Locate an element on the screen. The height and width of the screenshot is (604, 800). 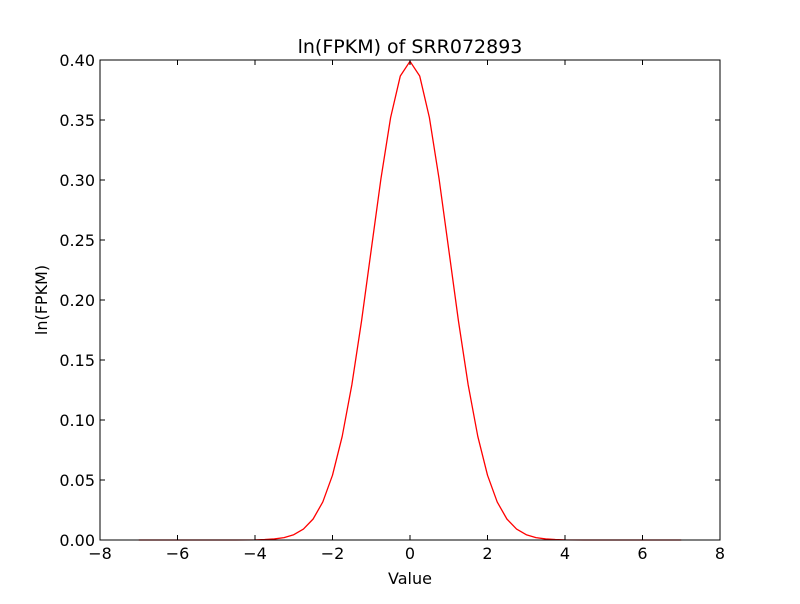
x-tick-label: 6 is located at coordinates (642, 553).